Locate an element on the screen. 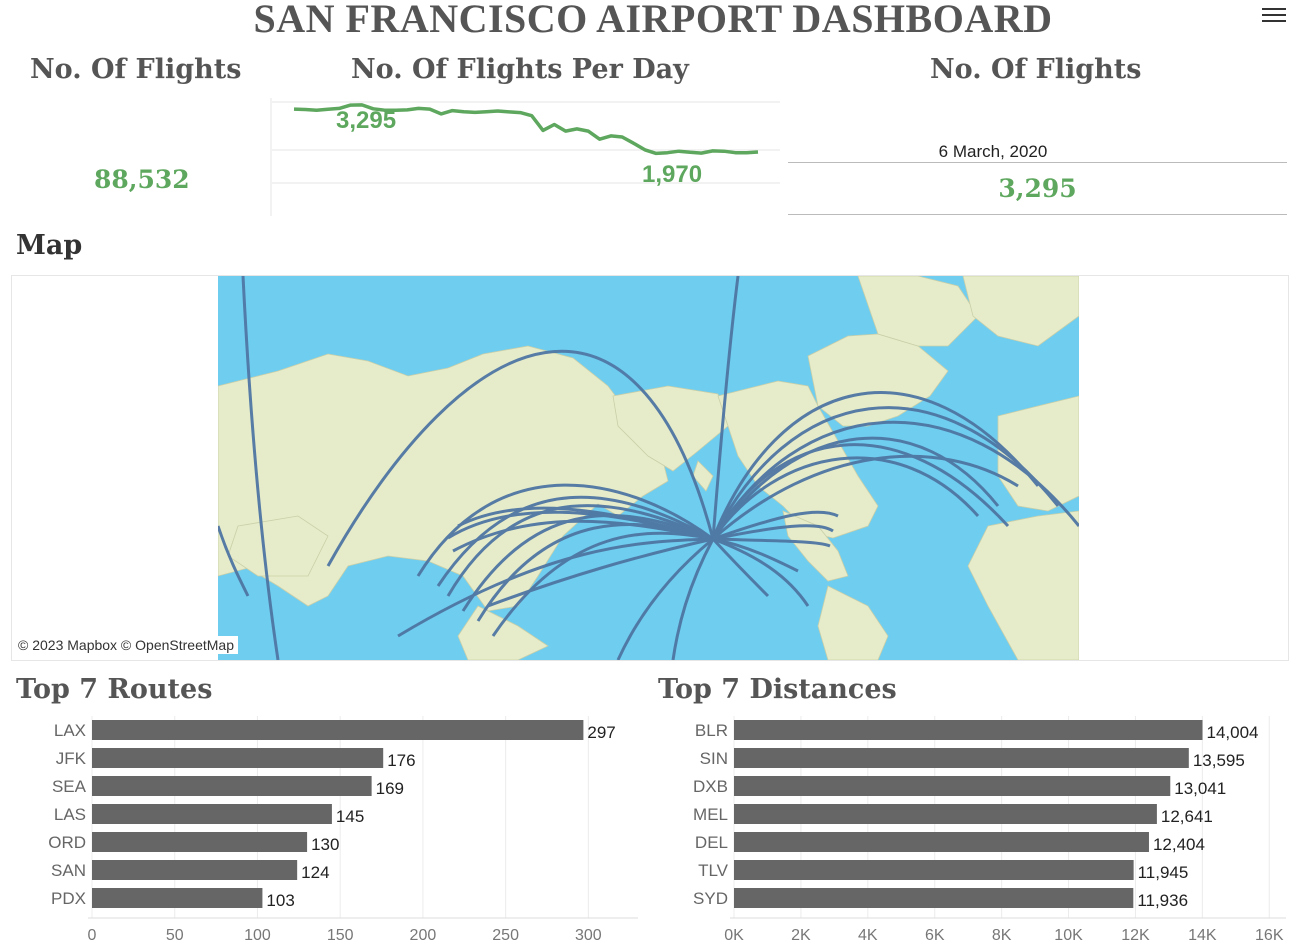 The image size is (1306, 940). category-label: PDX is located at coordinates (68, 898).